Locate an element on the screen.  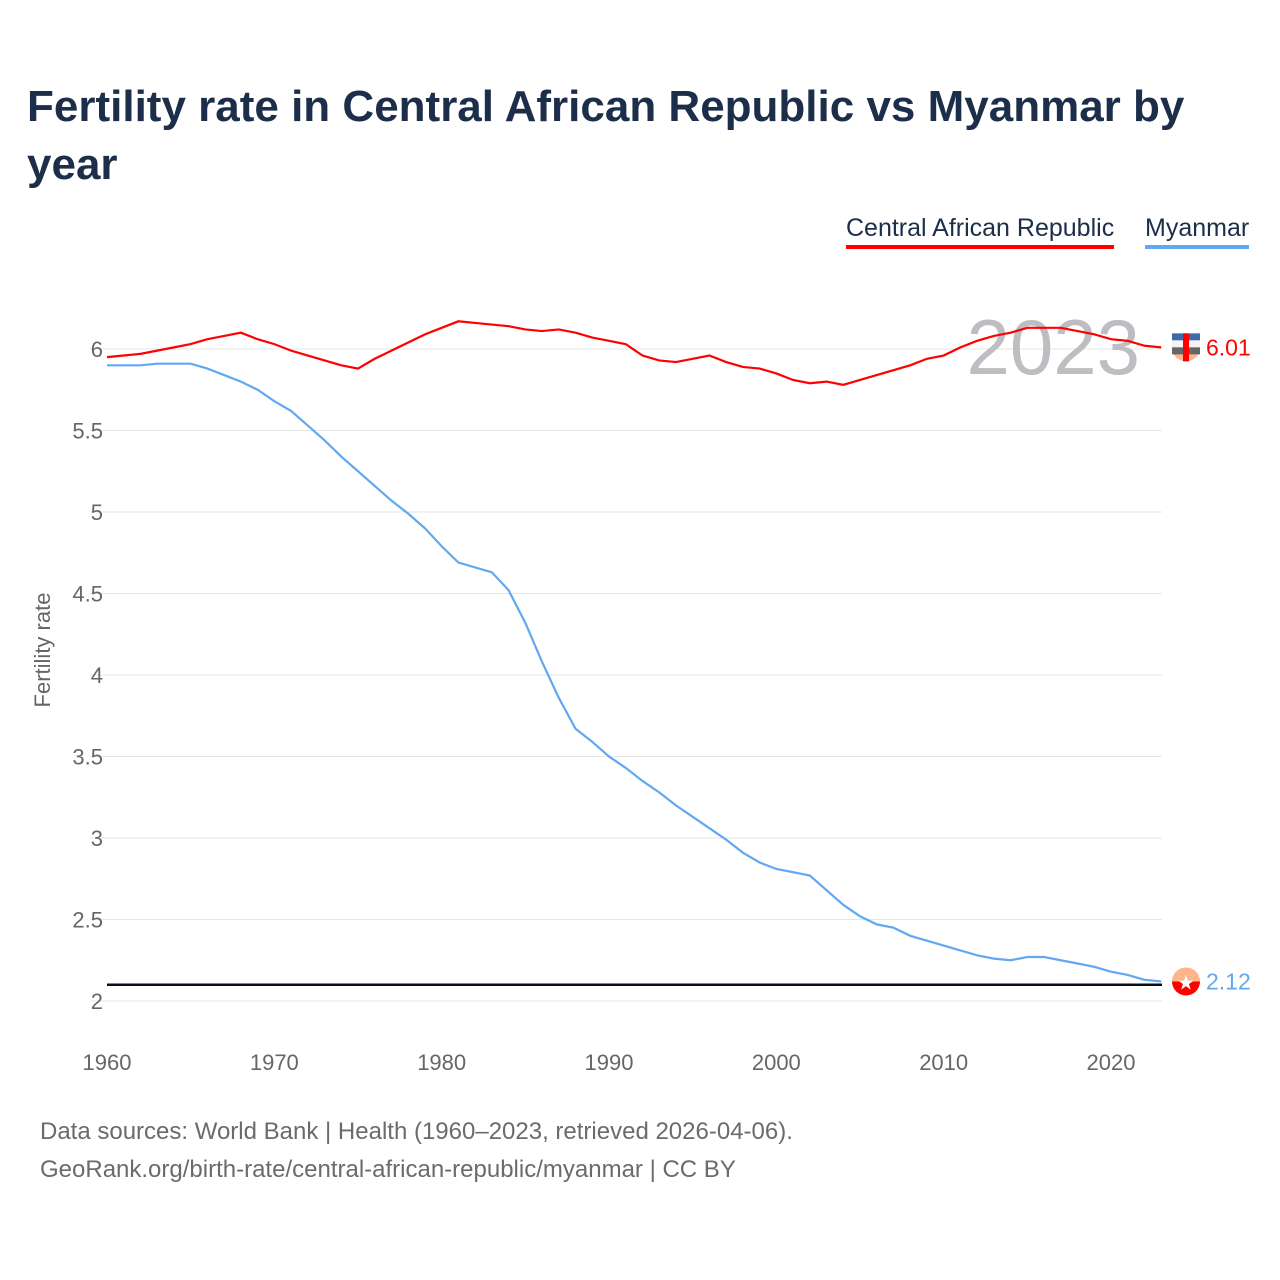
x-tick-label: 2000 is located at coordinates (776, 1062).